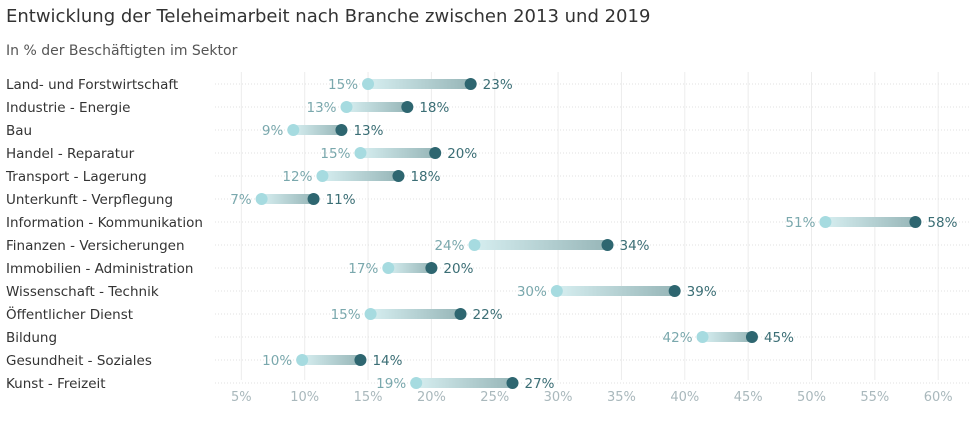 Image resolution: width=979 pixels, height=430 pixels. What do you see at coordinates (449, 246) in the screenshot?
I see `start-label: 24%` at bounding box center [449, 246].